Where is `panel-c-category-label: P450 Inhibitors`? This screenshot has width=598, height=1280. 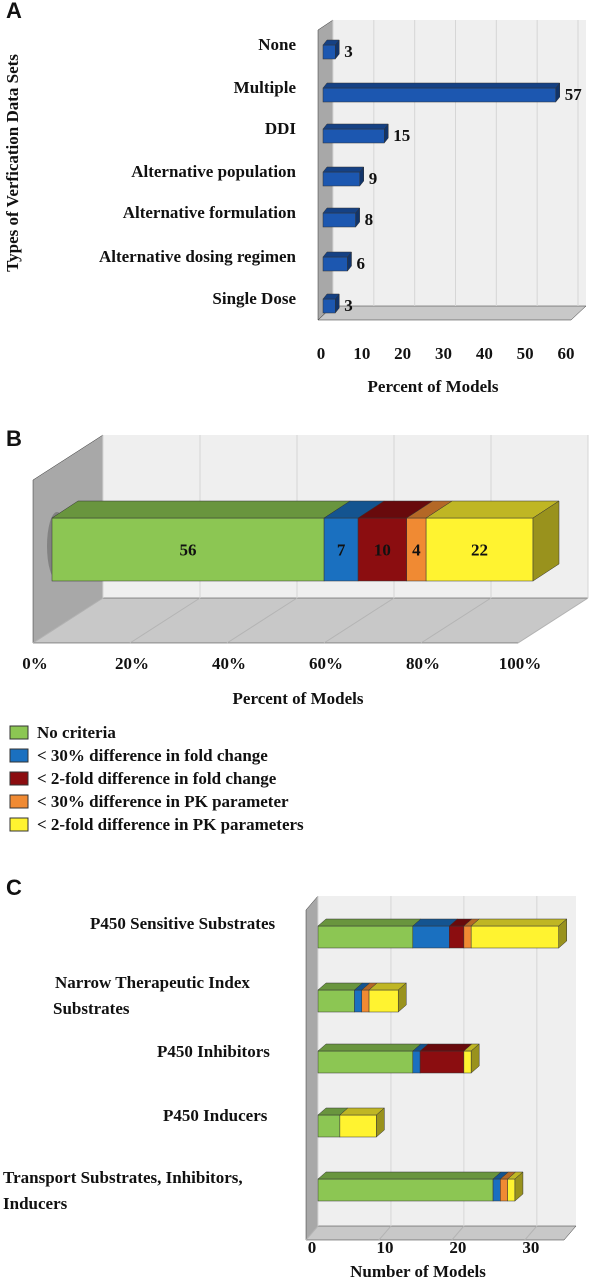 panel-c-category-label: P450 Inhibitors is located at coordinates (213, 1051).